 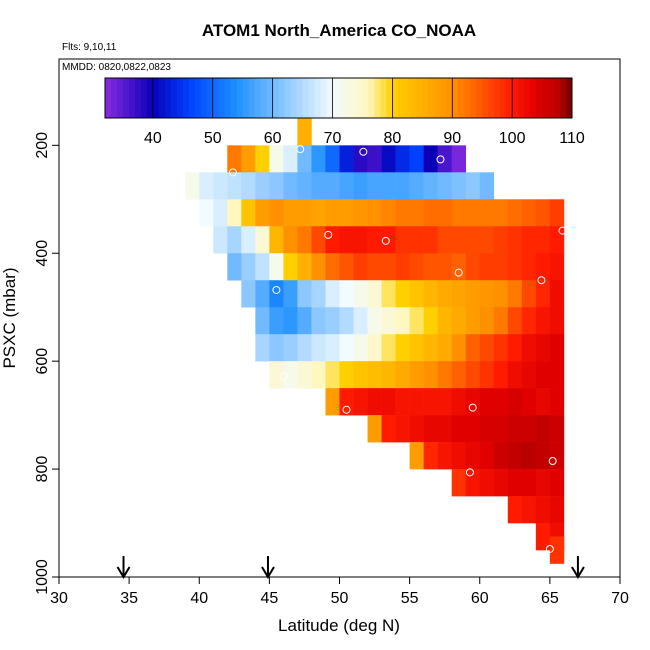 What do you see at coordinates (153, 138) in the screenshot?
I see `colorbar-tick-label: 40` at bounding box center [153, 138].